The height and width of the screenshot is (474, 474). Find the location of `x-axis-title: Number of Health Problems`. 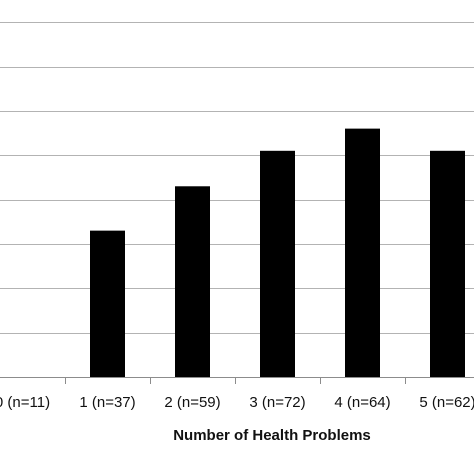

x-axis-title: Number of Health Problems is located at coordinates (272, 435).